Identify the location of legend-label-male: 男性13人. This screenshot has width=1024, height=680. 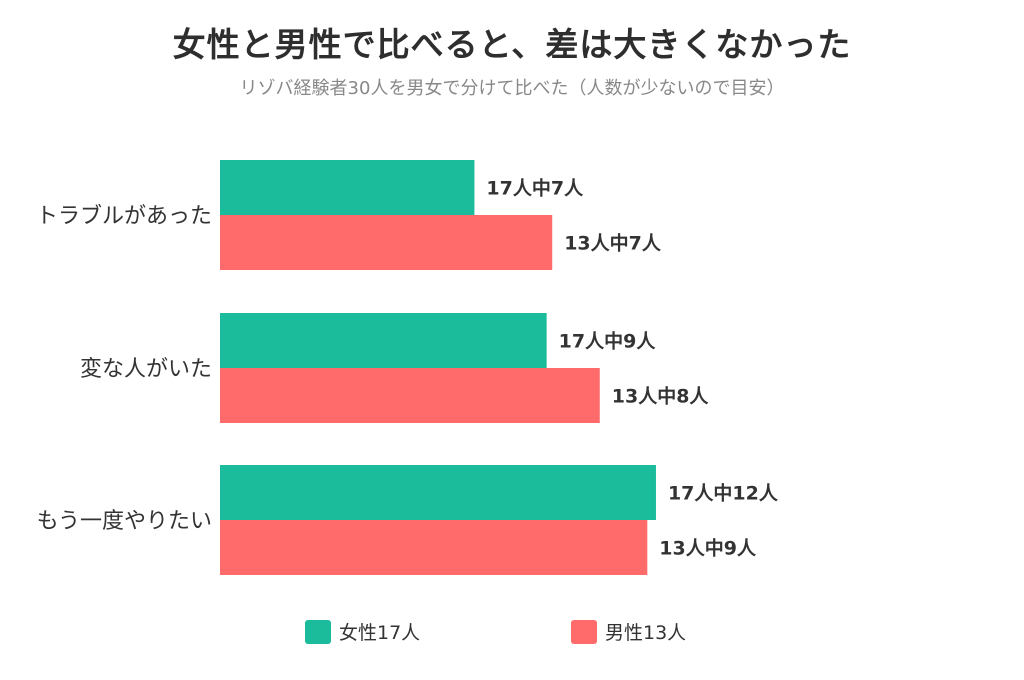
(646, 633).